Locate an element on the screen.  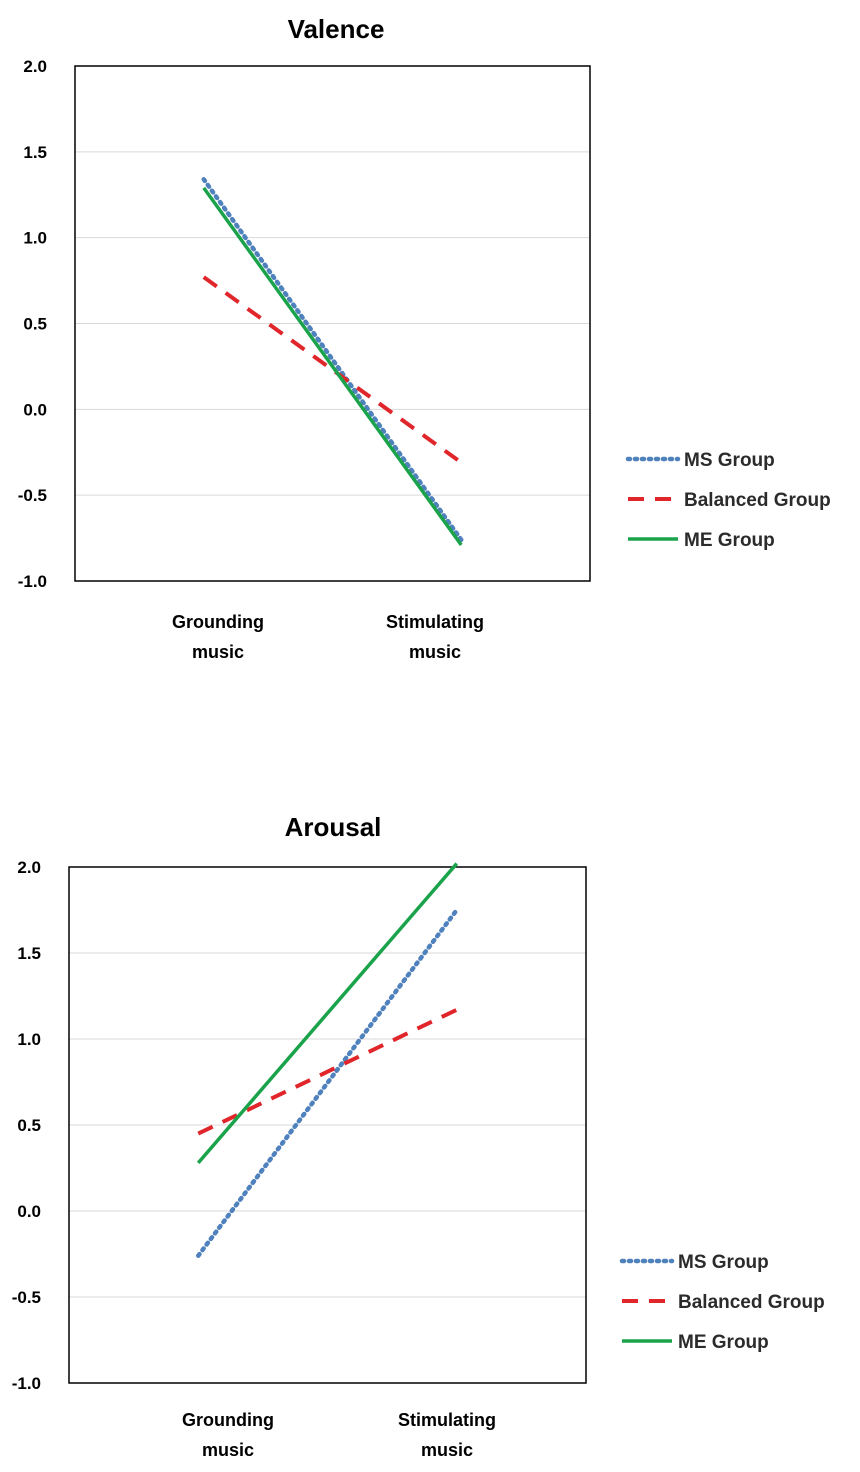
chart-title: Valence is located at coordinates (336, 29).